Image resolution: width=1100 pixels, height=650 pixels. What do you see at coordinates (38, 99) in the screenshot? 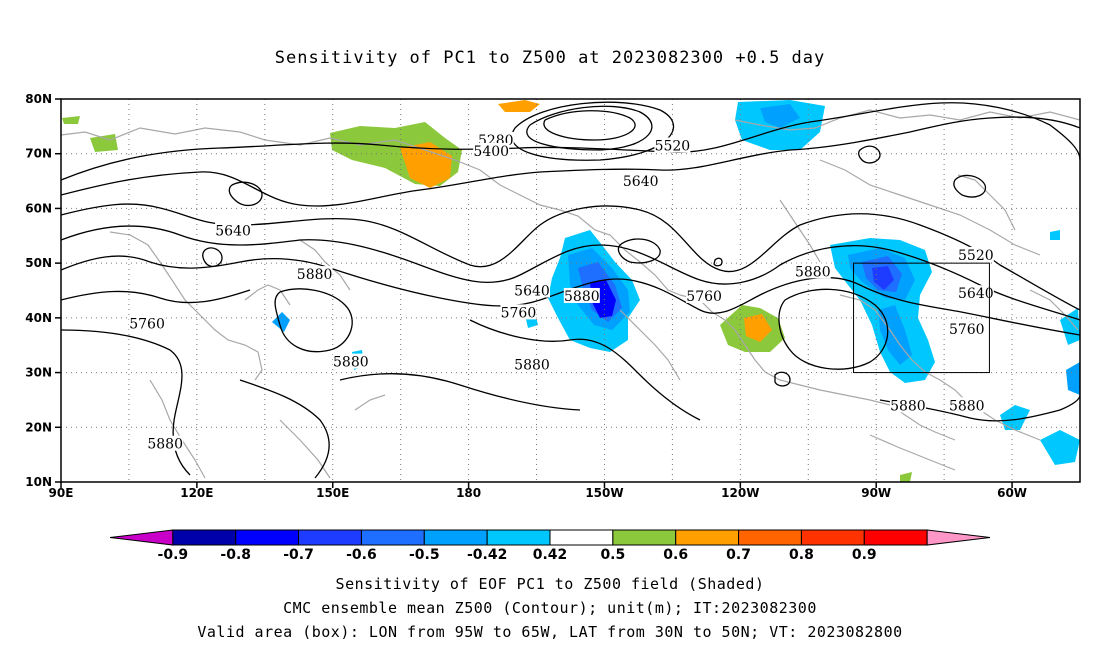
I see `lat-label: 80N` at bounding box center [38, 99].